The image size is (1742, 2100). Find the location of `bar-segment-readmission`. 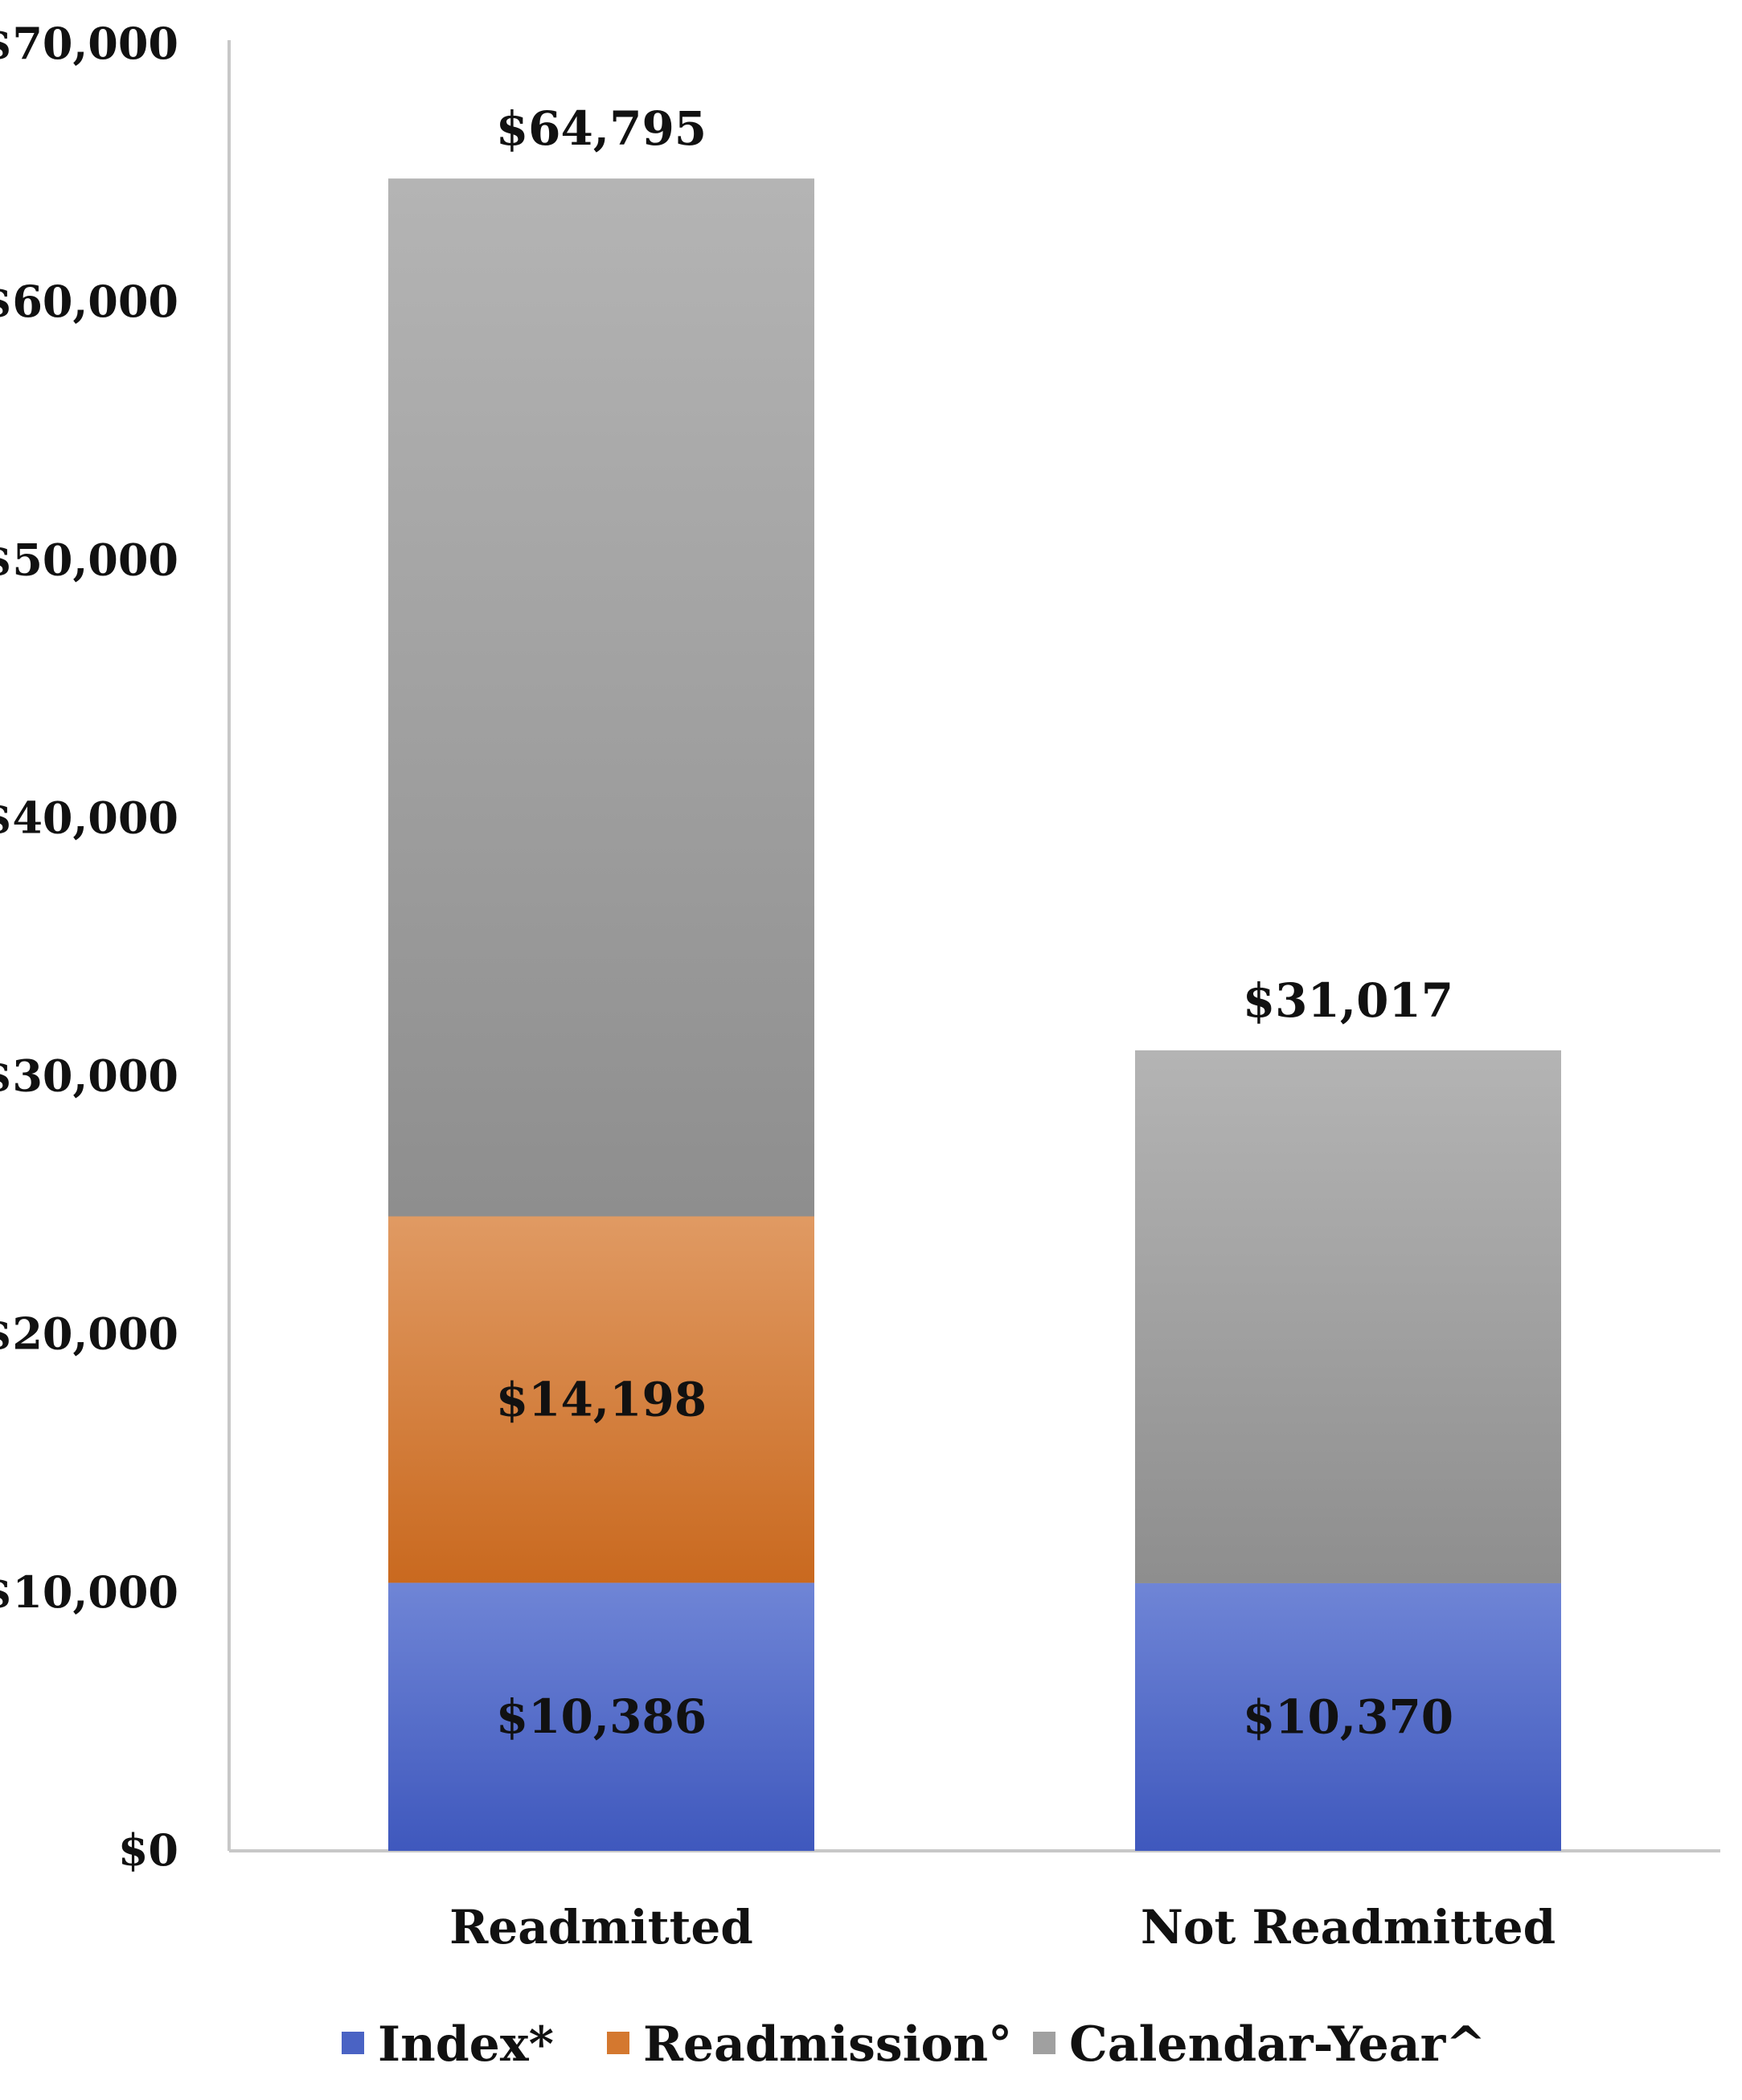

bar-segment-readmission is located at coordinates (601, 1399).